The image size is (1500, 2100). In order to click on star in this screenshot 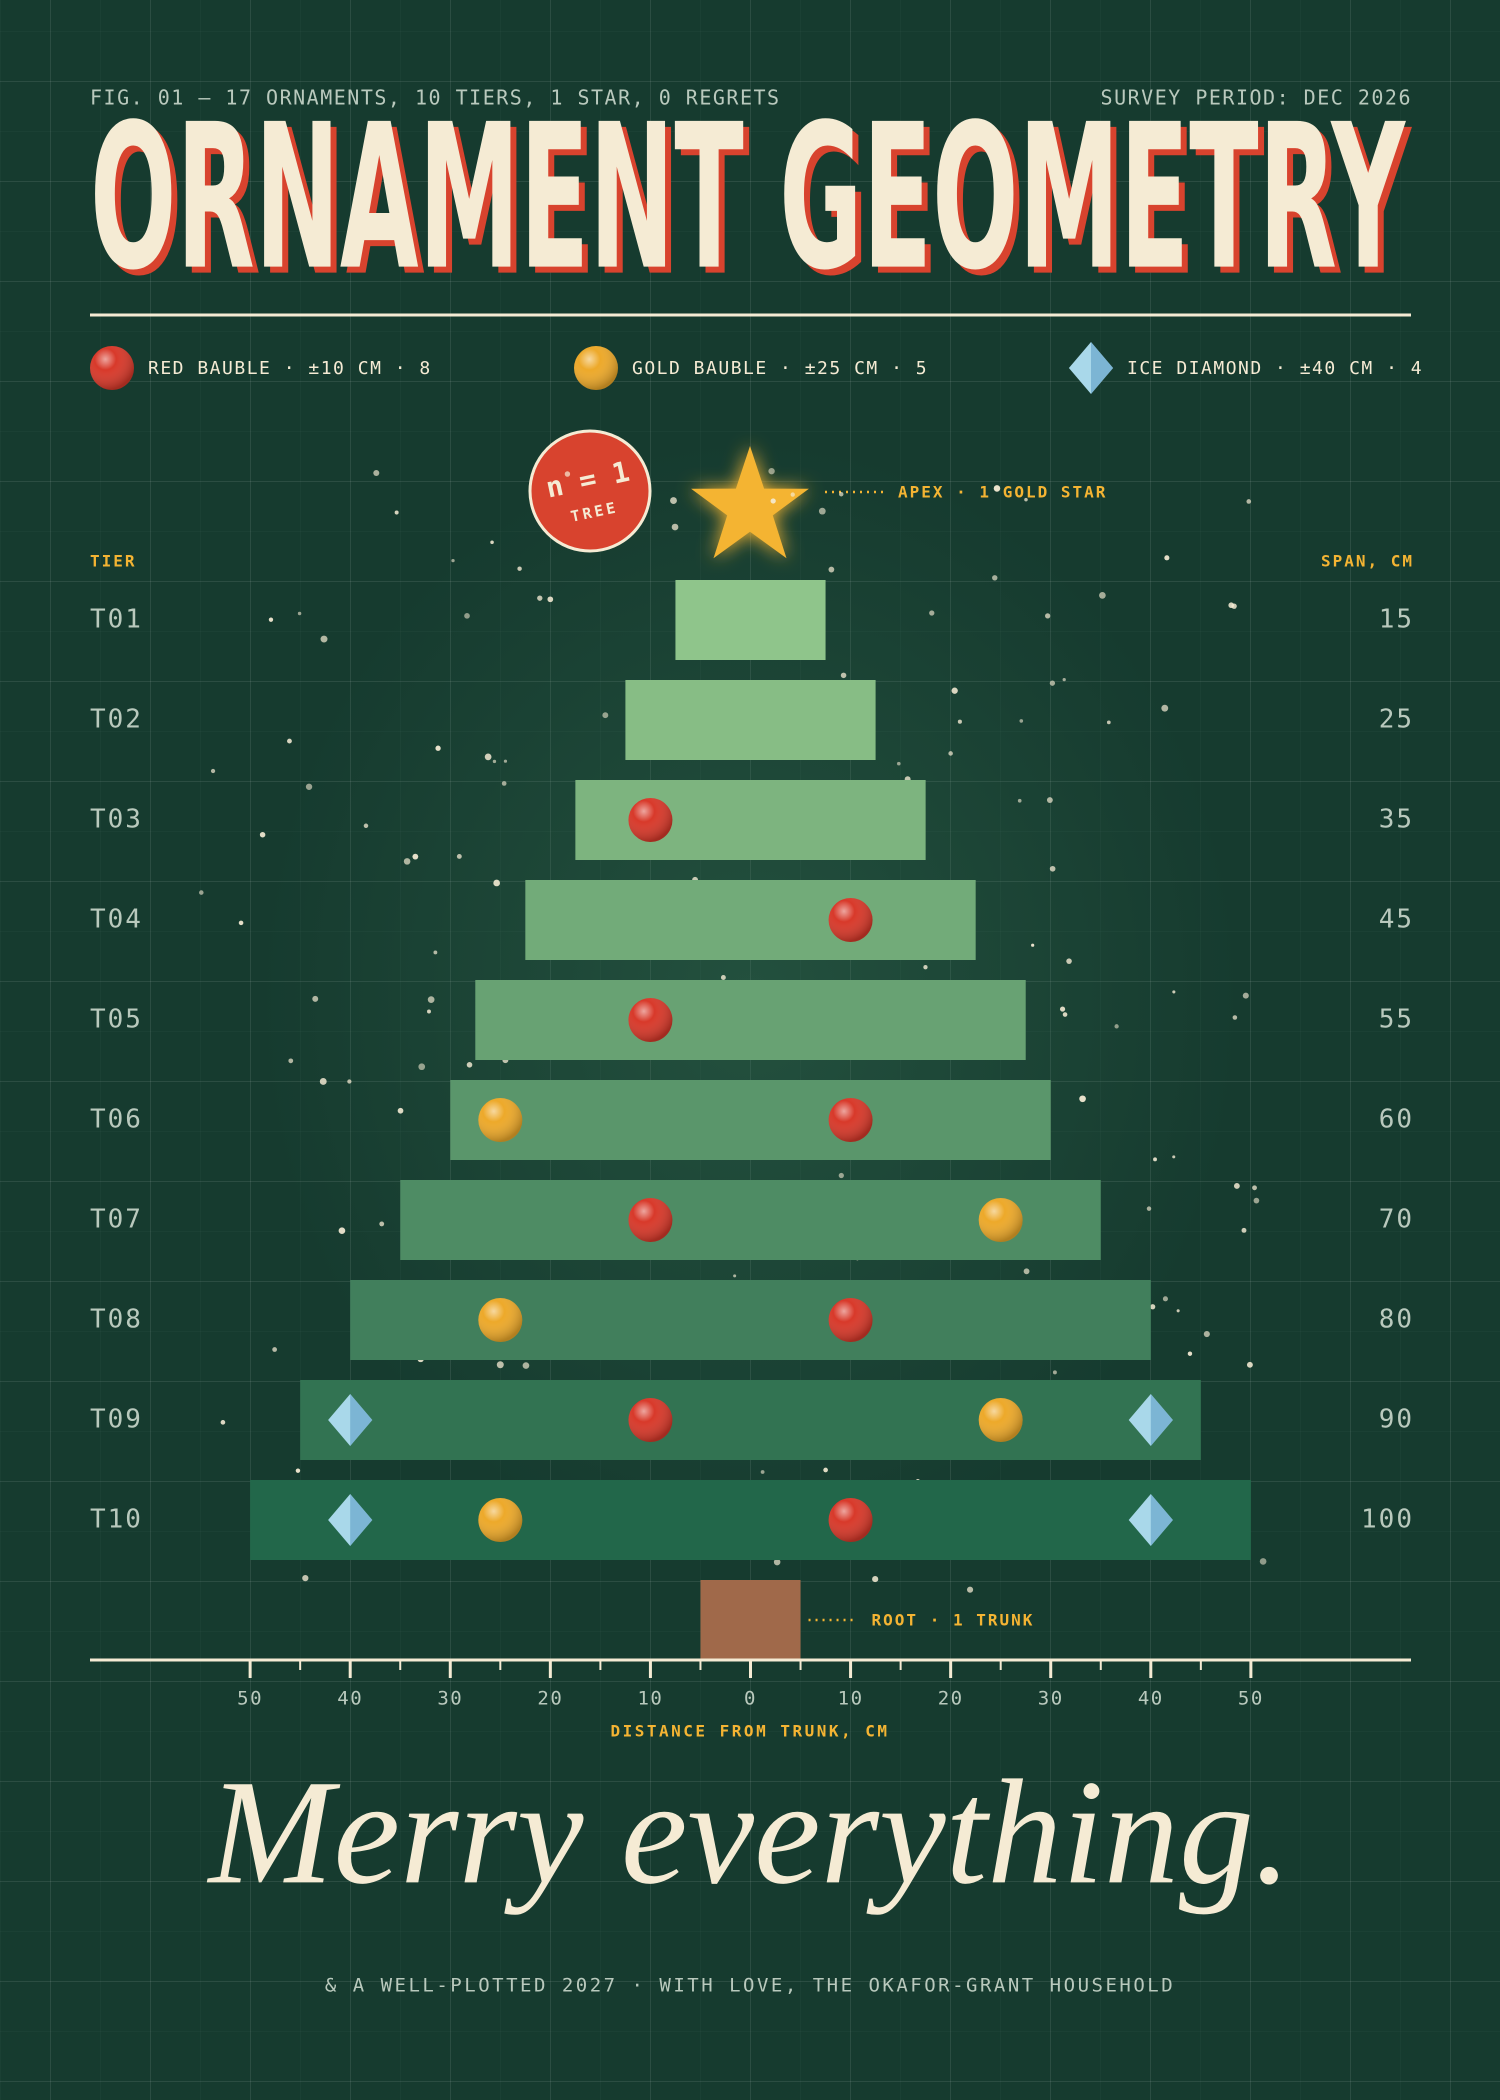, I will do `click(750, 502)`.